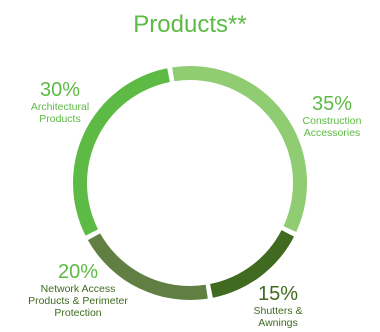 The width and height of the screenshot is (380, 332). What do you see at coordinates (189, 24) in the screenshot?
I see `chart-title: Products**` at bounding box center [189, 24].